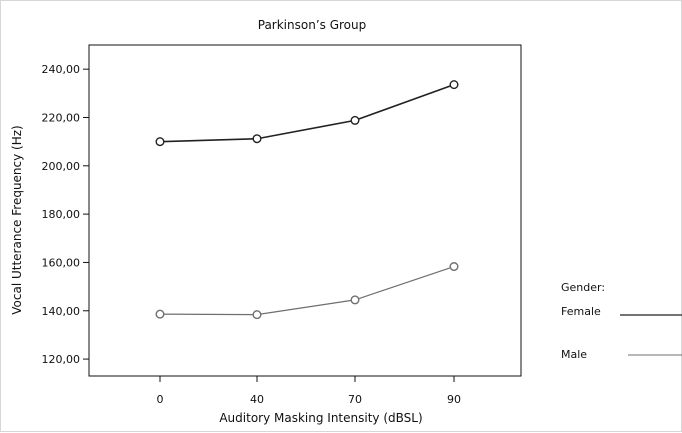 Image resolution: width=682 pixels, height=433 pixels. I want to click on y-tick-label: 200,00, so click(61, 166).